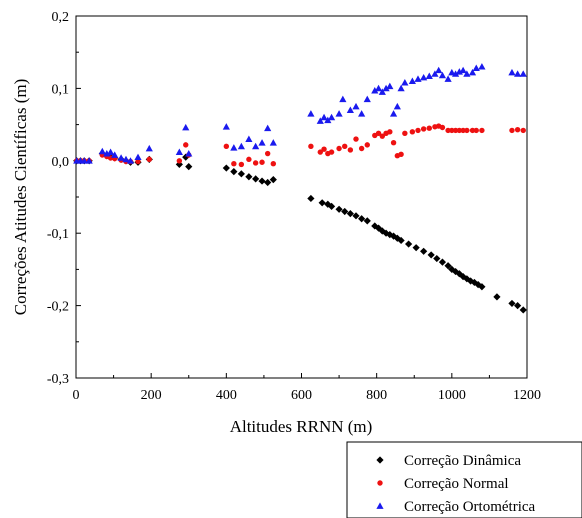  What do you see at coordinates (58, 307) in the screenshot?
I see `y-tick-label: -0,2` at bounding box center [58, 307].